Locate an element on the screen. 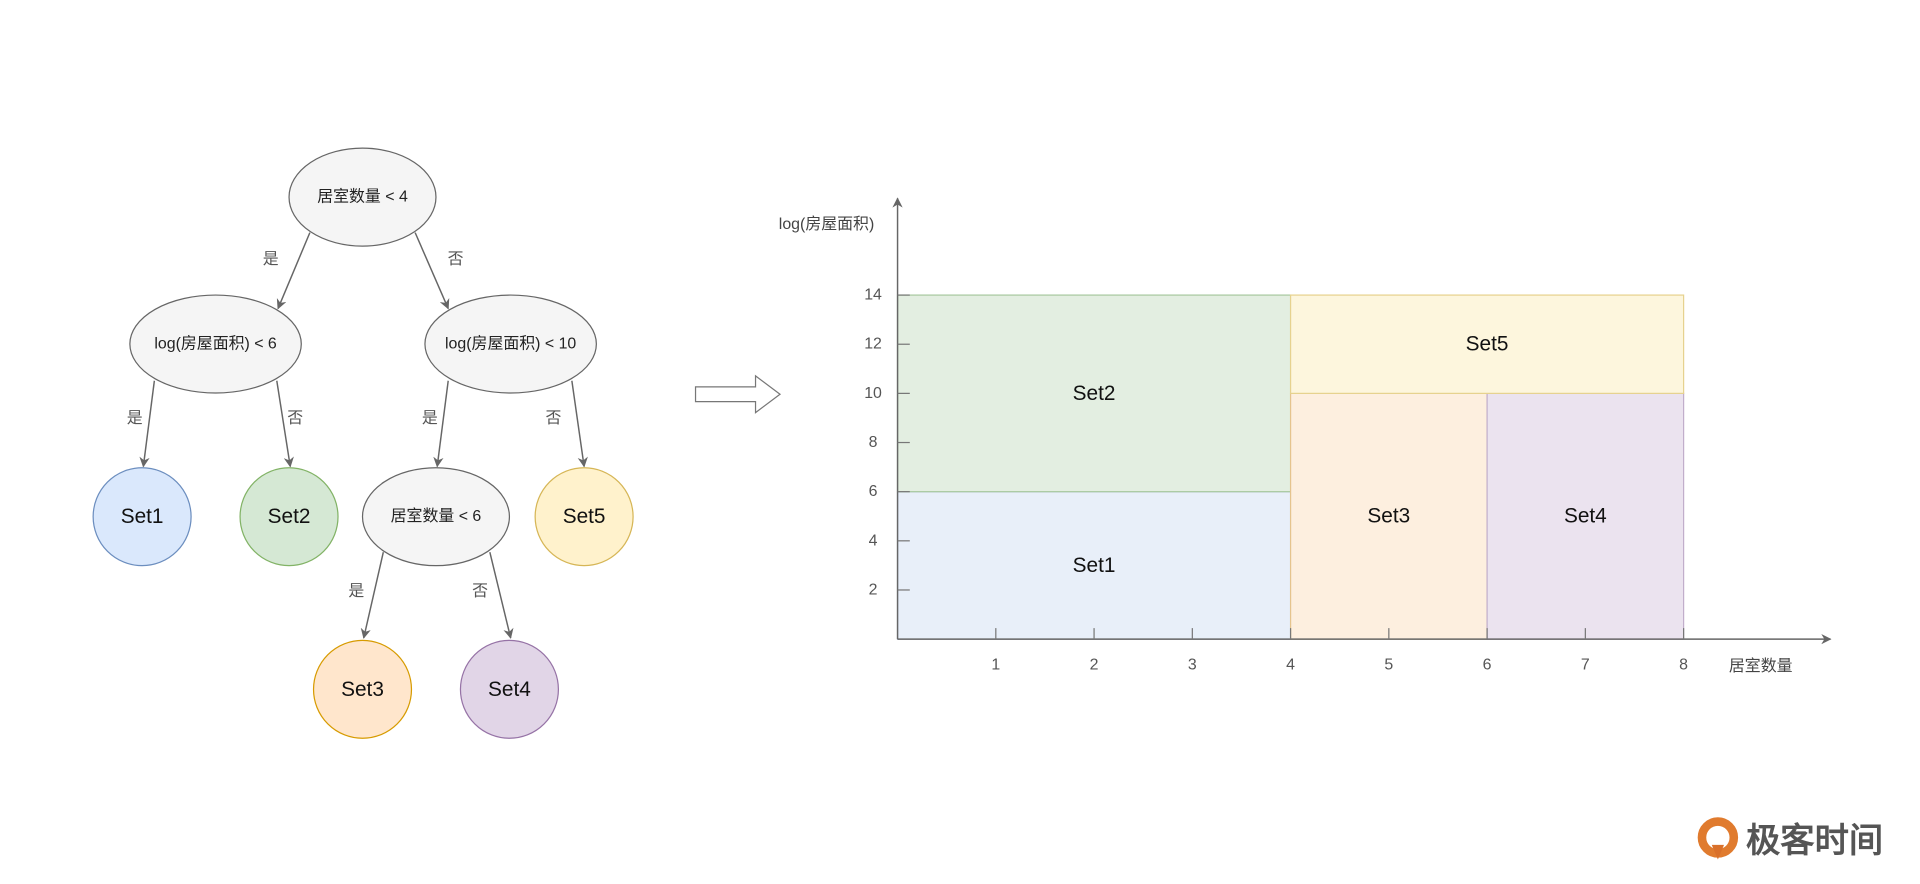 This screenshot has width=1920, height=884. x-axis-label: 居室数量 is located at coordinates (1761, 666).